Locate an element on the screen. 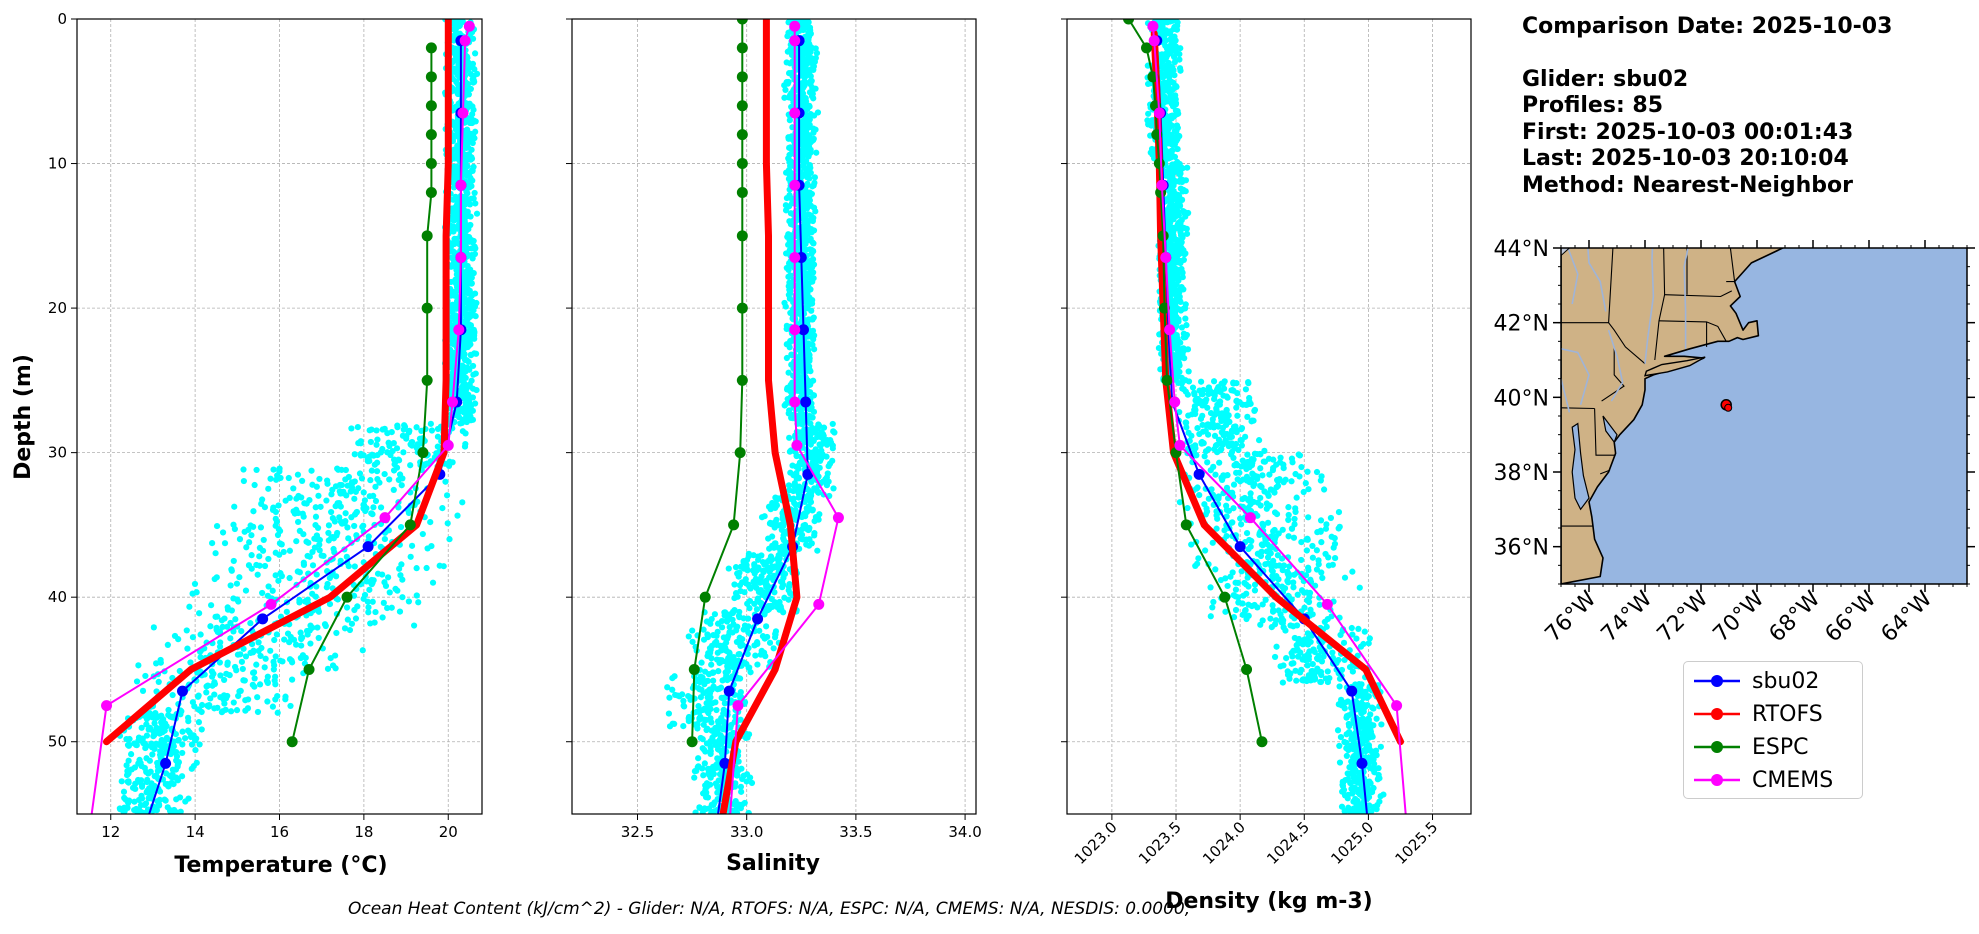 The image size is (1979, 934). y-tick-label: 30 is located at coordinates (57, 453).